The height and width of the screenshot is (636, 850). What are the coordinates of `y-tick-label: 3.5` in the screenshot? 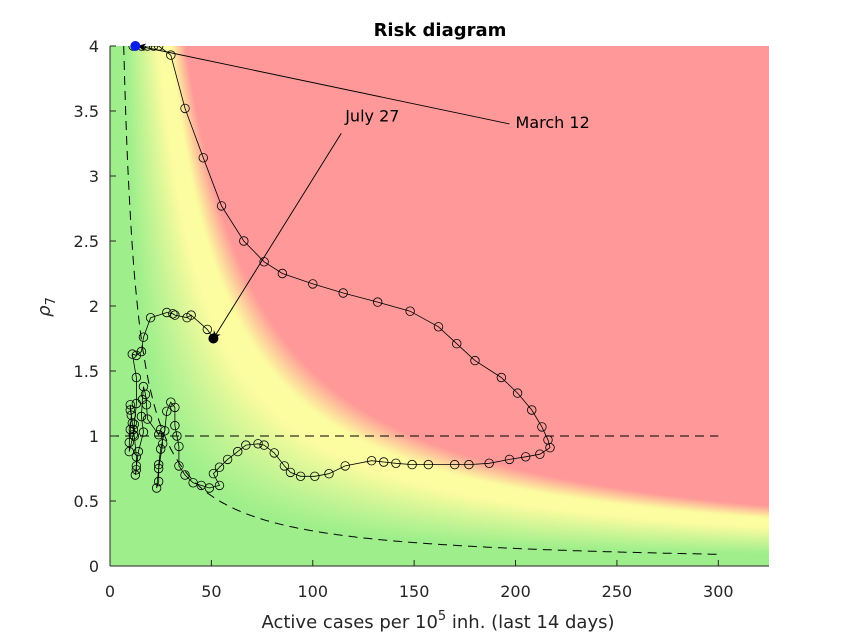 It's located at (86, 111).